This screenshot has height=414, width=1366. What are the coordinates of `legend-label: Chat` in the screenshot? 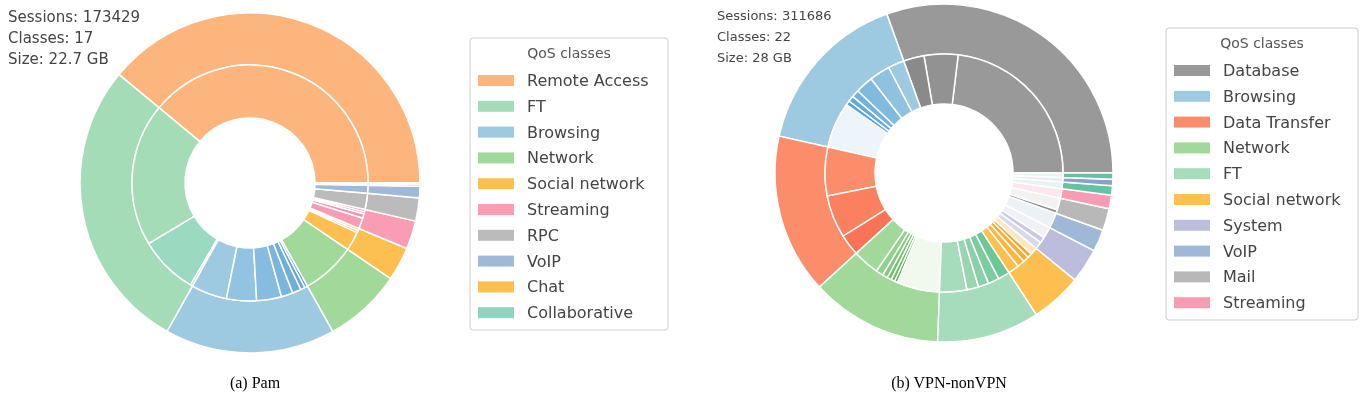 It's located at (546, 287).